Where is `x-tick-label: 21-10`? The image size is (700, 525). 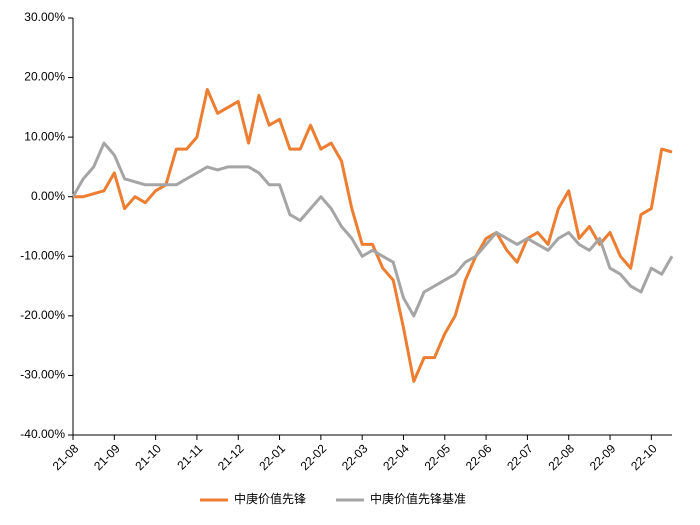 x-tick-label: 21-10 is located at coordinates (148, 457).